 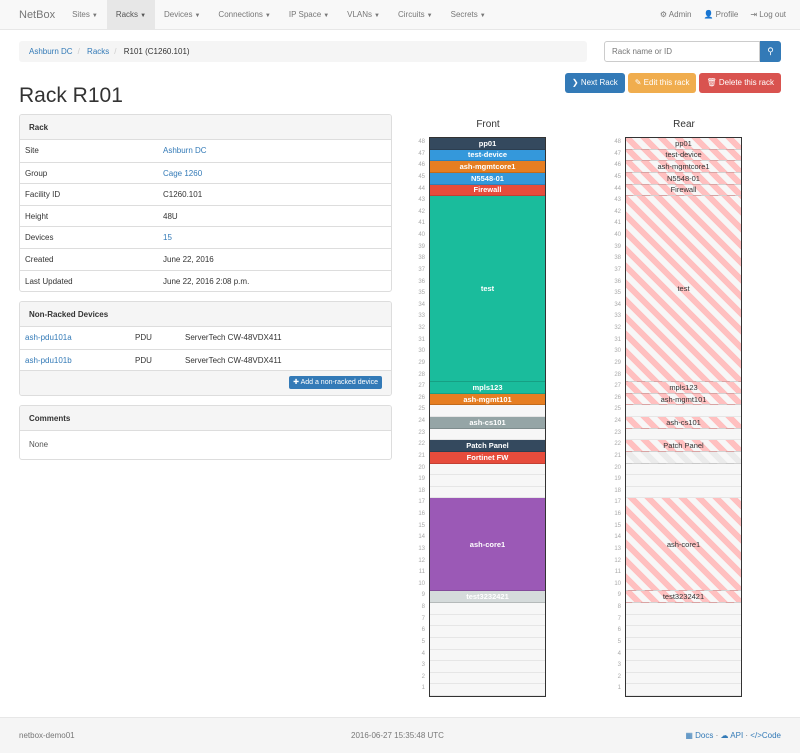 I want to click on rack-device-front: ash-core1, so click(x=487, y=545).